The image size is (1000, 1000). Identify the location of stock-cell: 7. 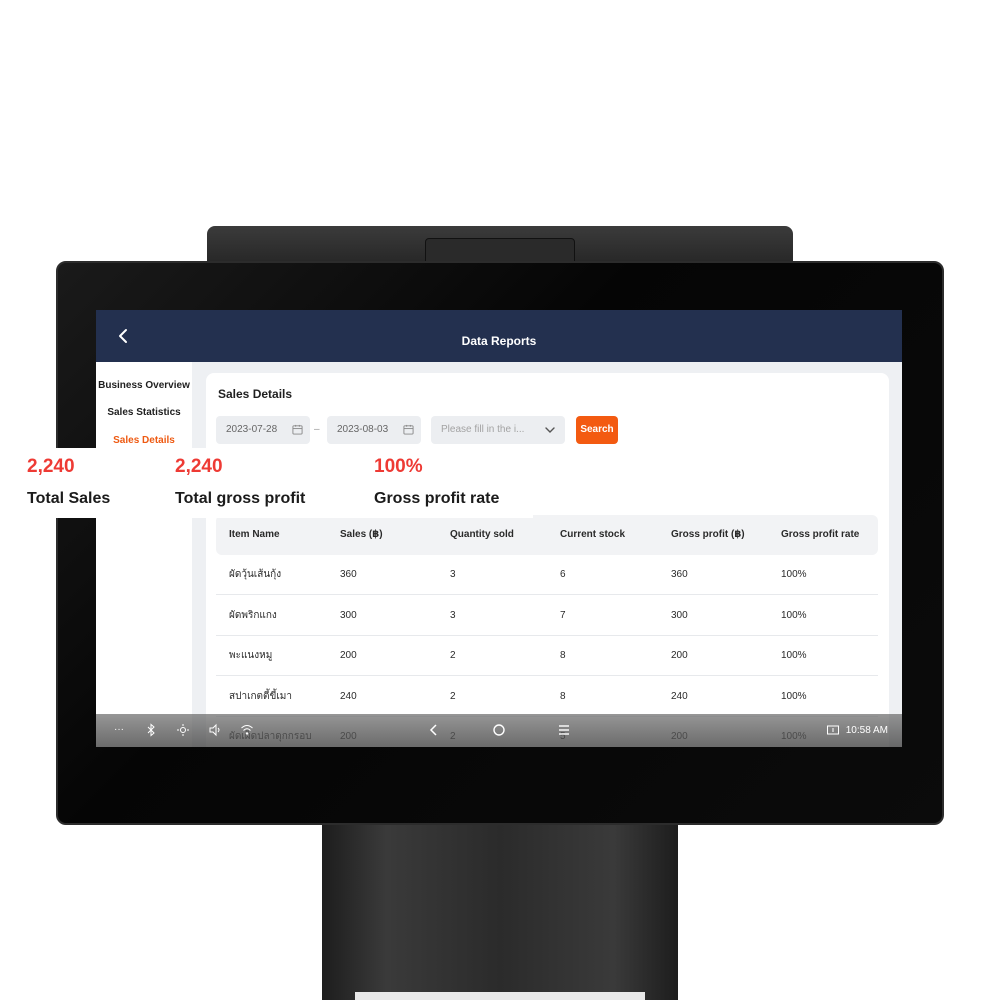
(563, 615).